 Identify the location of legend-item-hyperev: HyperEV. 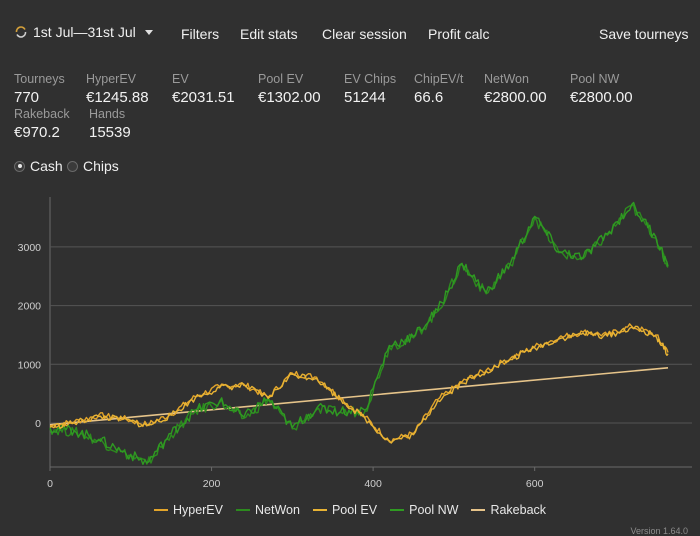
(188, 510).